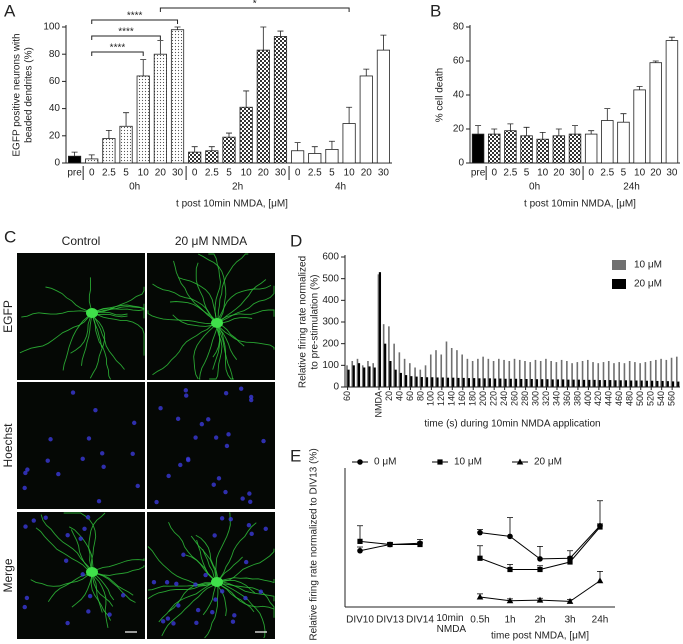 The height and width of the screenshot is (644, 683). Describe the element at coordinates (315, 321) in the screenshot. I see `y-axis-label: to pre-stimulation (%)` at that location.